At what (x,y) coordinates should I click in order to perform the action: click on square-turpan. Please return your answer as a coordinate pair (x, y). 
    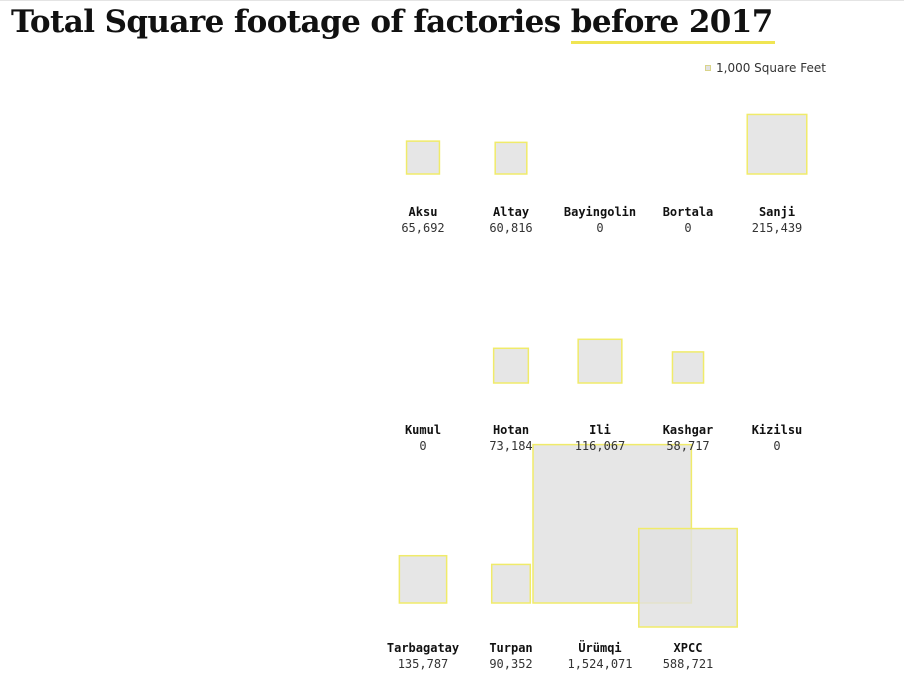
    Looking at the image, I should click on (511, 583).